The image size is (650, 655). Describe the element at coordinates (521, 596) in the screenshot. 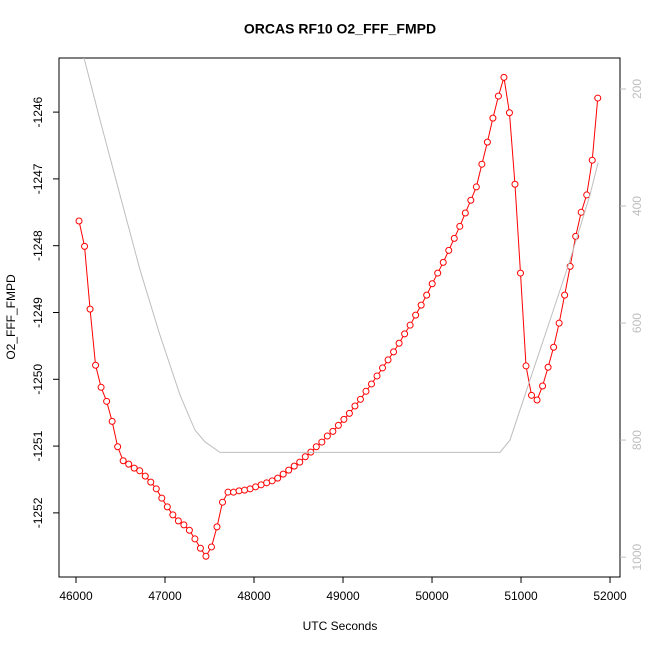

I see `x-tick-label: 51000` at that location.